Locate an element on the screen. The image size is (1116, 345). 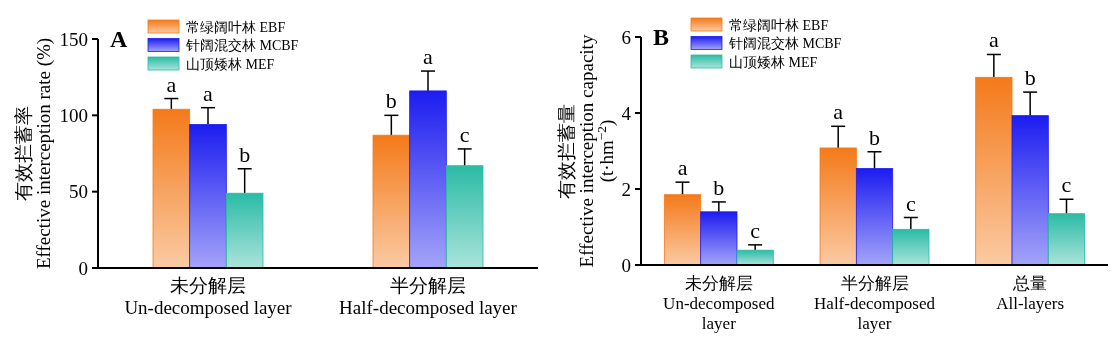
y-tick-label: 50 is located at coordinates (78, 192).